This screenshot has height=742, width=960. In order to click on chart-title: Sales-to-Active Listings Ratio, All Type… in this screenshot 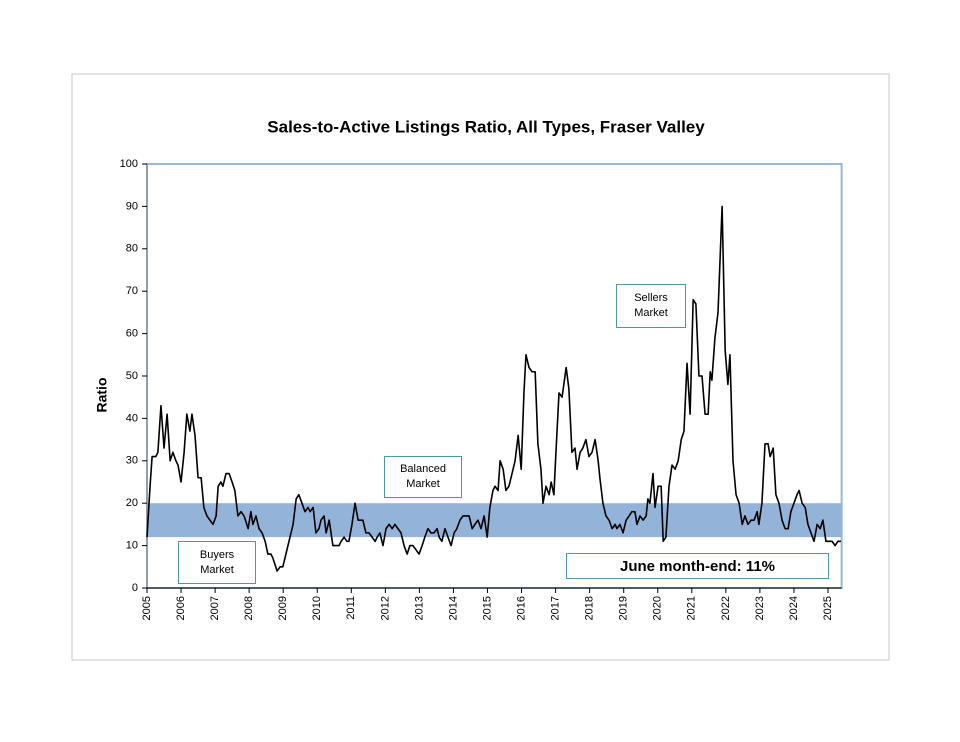, I will do `click(486, 126)`.